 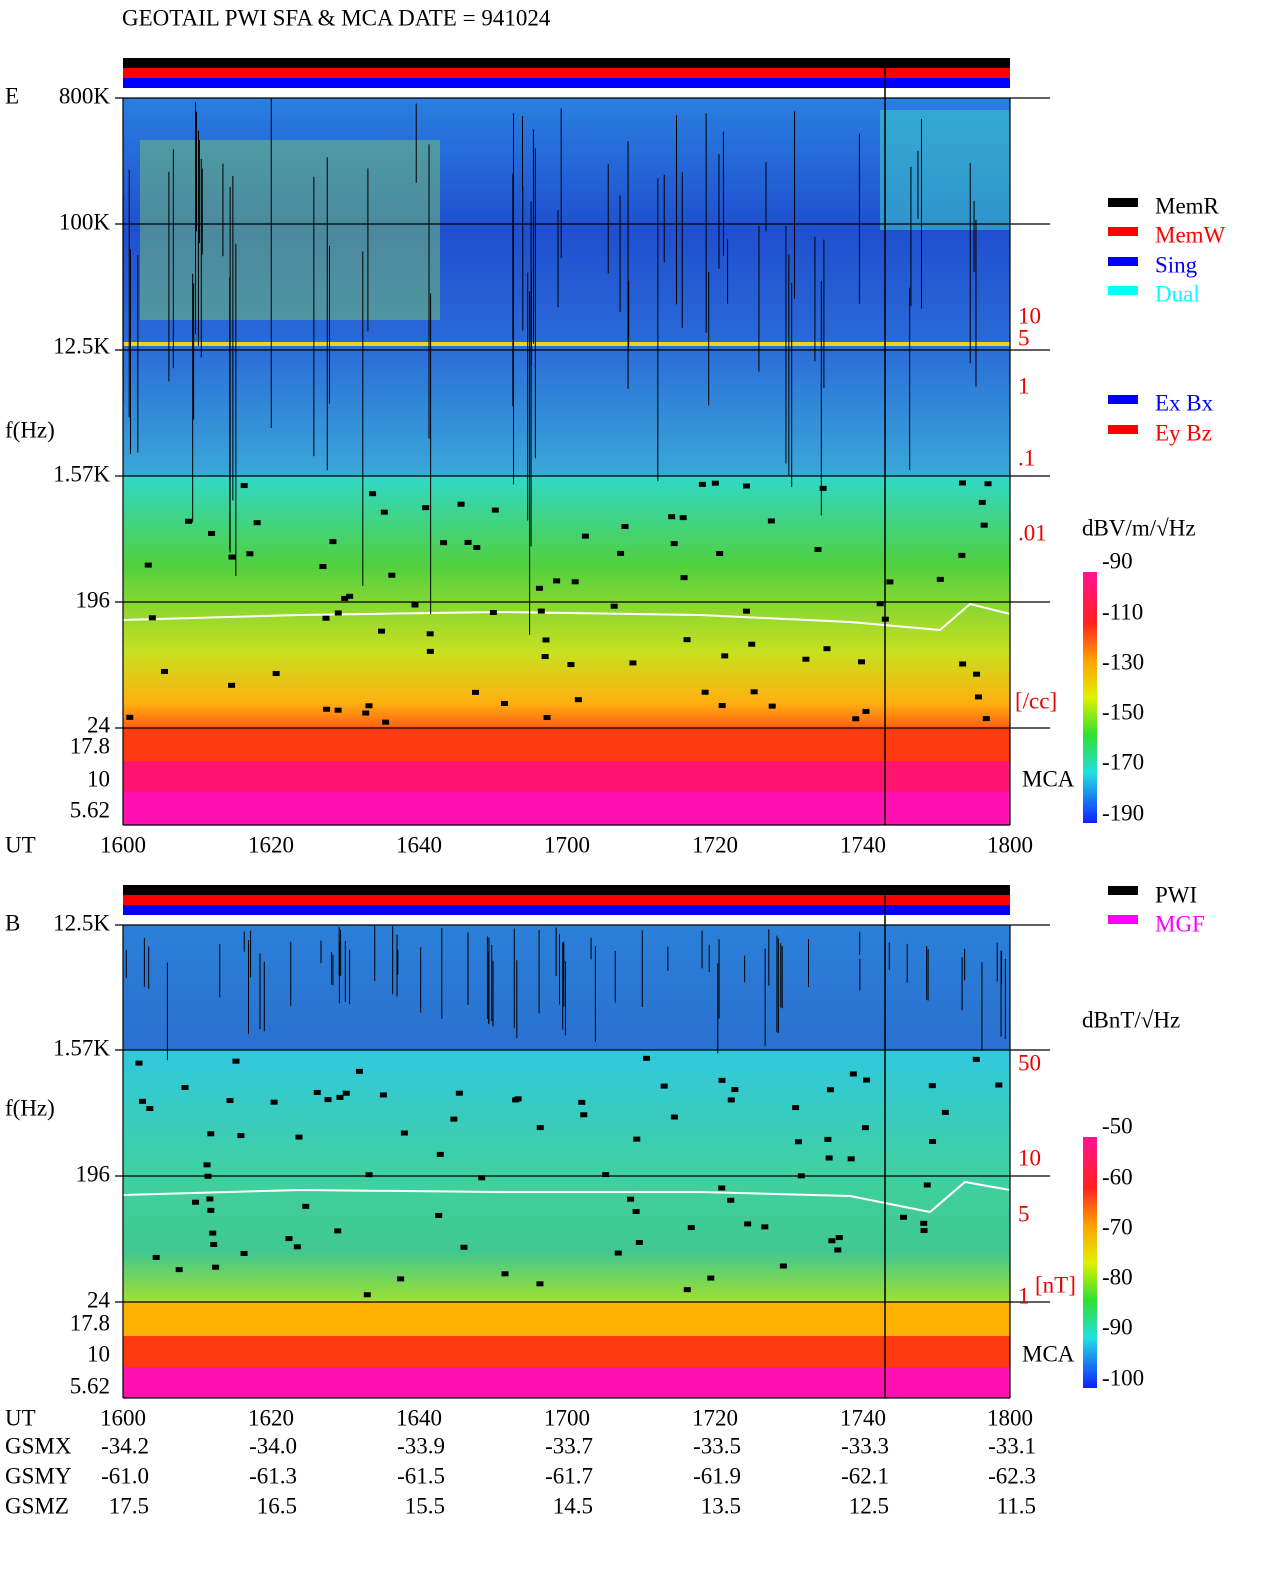 I want to click on orbit-value: -61.3, so click(x=273, y=1475).